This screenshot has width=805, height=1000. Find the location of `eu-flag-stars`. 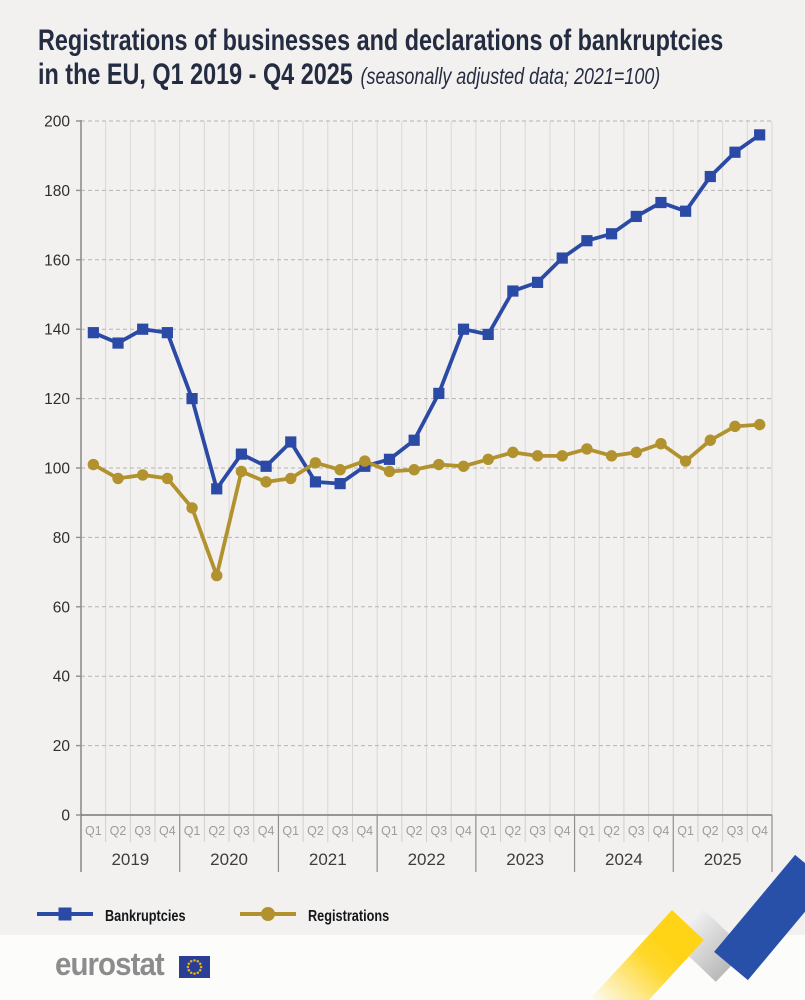

eu-flag-stars is located at coordinates (194, 967).